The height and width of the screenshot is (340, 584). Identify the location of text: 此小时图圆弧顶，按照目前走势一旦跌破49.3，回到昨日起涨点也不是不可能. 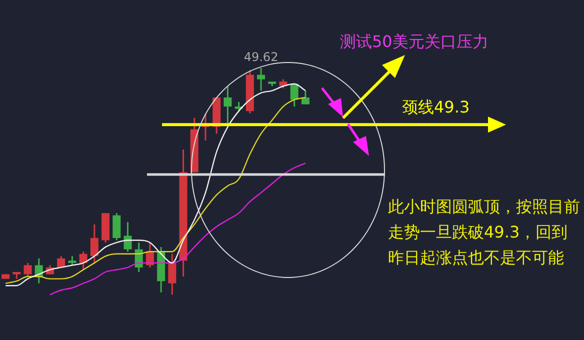
(484, 232).